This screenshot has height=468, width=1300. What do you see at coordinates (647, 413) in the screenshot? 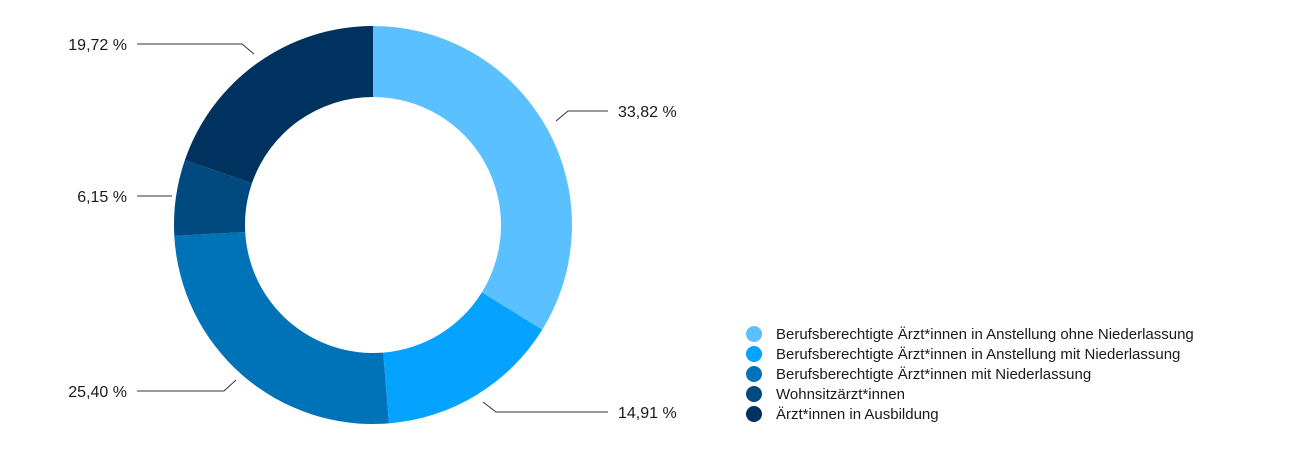
I see `data-label: 14,91 %` at bounding box center [647, 413].